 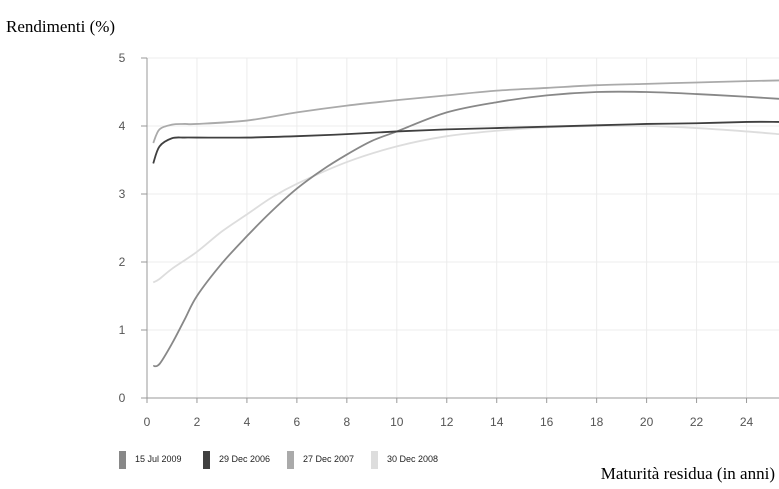 What do you see at coordinates (122, 330) in the screenshot?
I see `y-tick-label: 1` at bounding box center [122, 330].